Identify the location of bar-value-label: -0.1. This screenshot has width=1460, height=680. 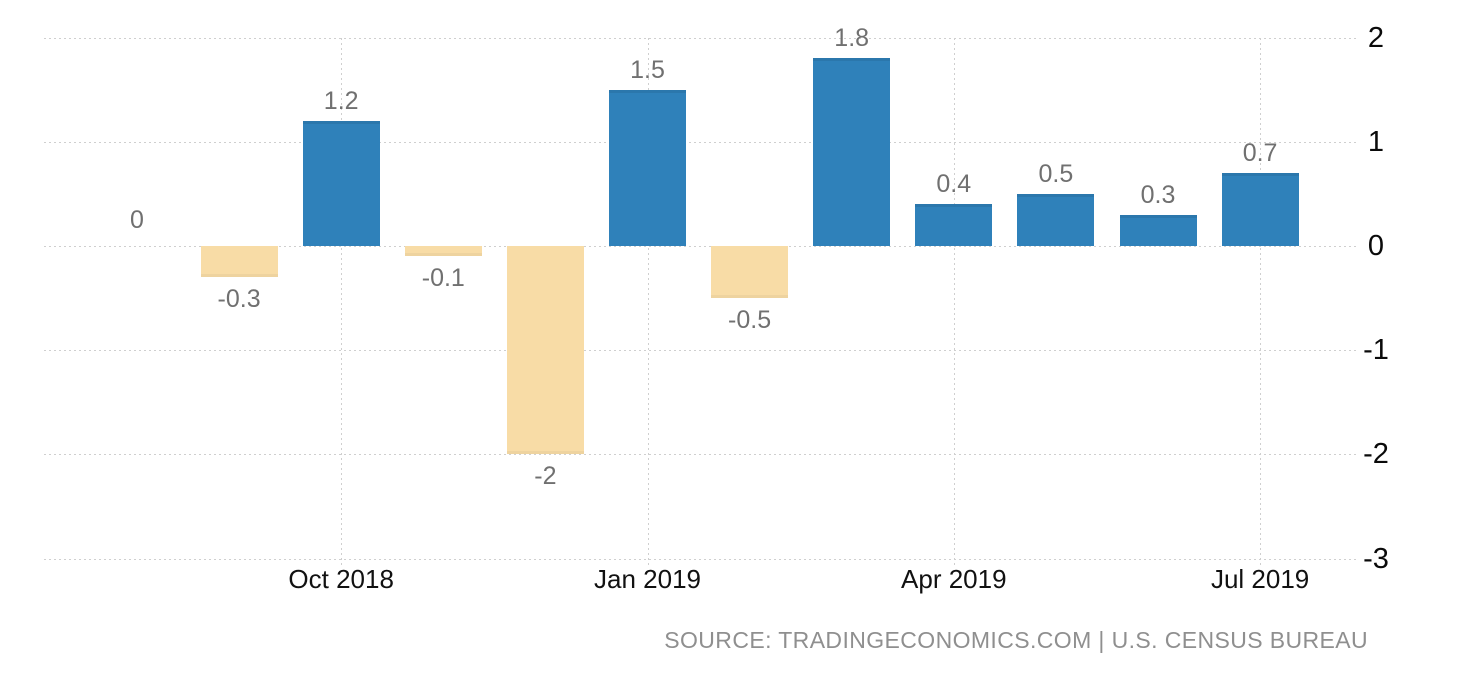
(443, 278).